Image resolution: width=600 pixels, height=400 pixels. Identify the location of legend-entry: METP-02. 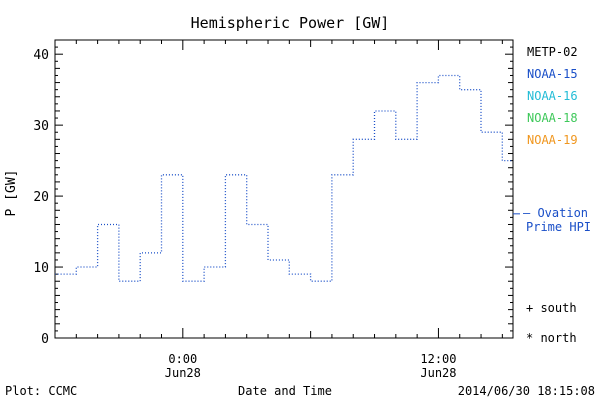
(552, 52).